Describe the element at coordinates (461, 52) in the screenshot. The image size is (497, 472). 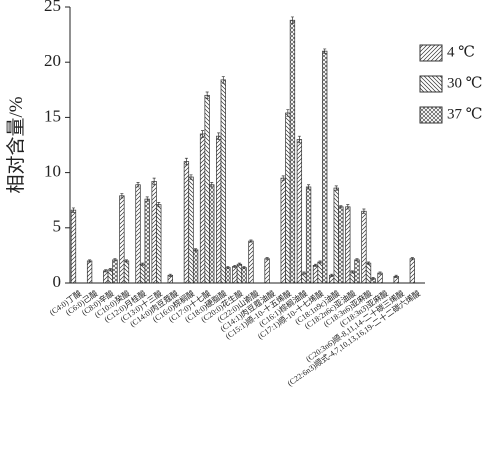
I see `legend-label: 4 ℃` at that location.